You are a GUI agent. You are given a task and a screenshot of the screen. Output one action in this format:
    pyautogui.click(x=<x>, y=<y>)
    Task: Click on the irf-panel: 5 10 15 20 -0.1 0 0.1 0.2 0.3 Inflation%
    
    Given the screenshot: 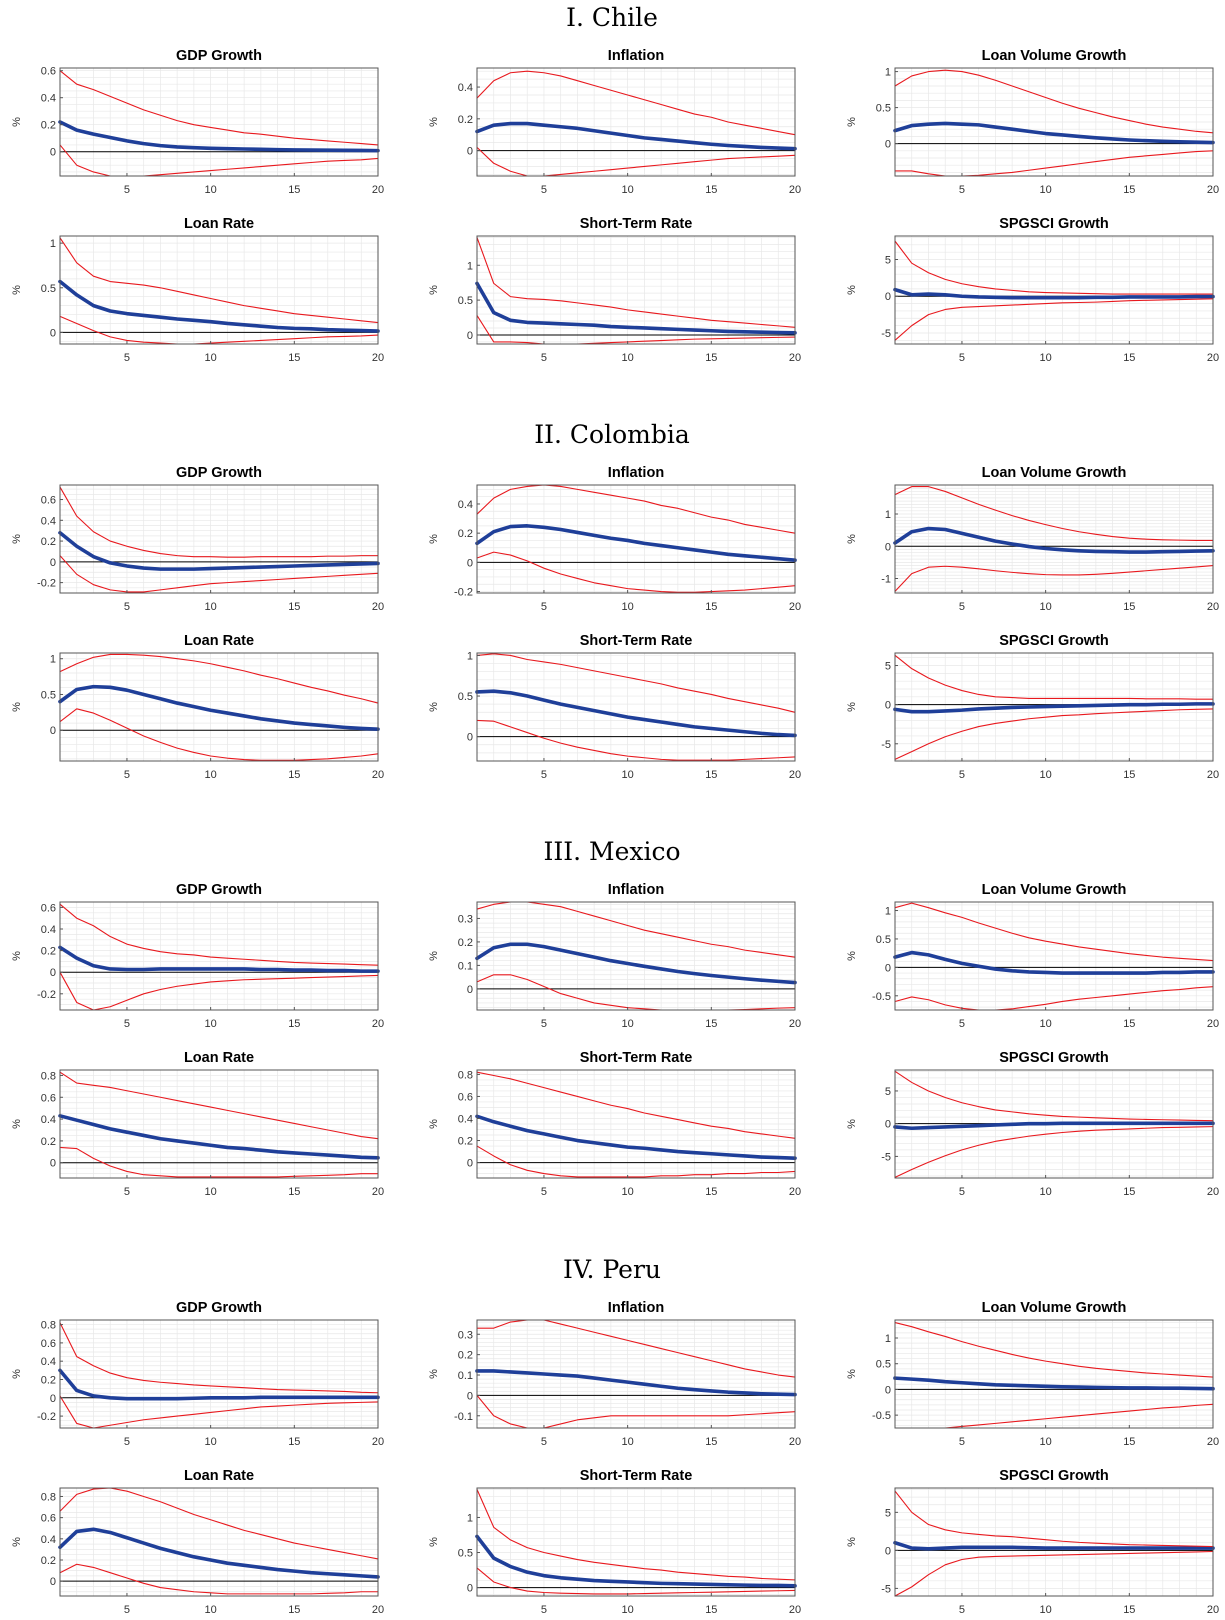 What is the action you would take?
    pyautogui.click(x=614, y=1374)
    